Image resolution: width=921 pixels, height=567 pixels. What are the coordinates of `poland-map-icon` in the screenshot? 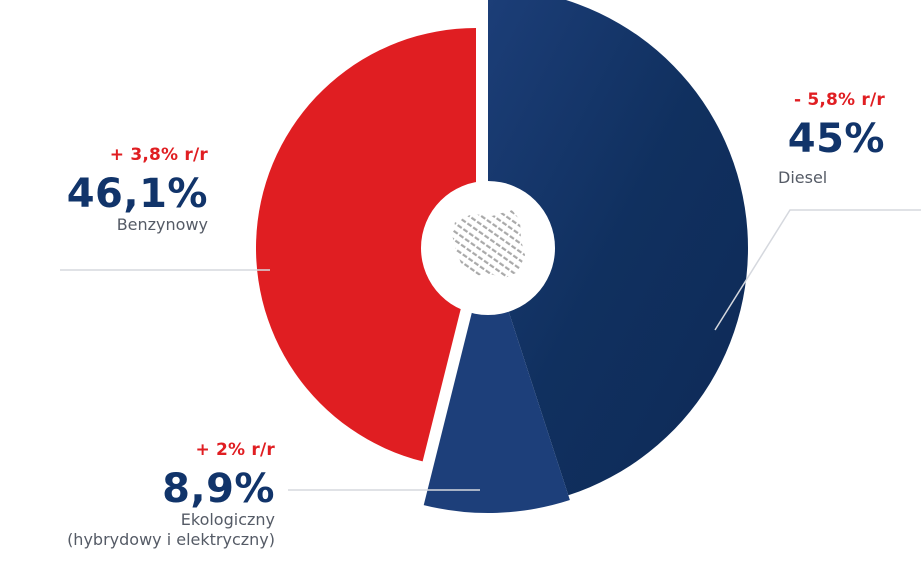 It's located at (488, 244).